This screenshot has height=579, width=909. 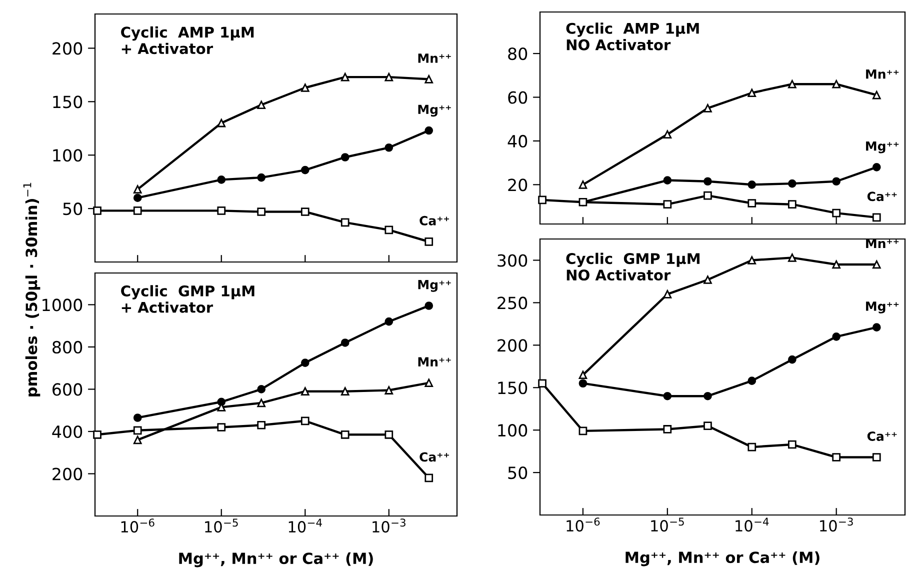 What do you see at coordinates (187, 299) in the screenshot?
I see `text: Cyclic GMP 1µM + Activator` at bounding box center [187, 299].